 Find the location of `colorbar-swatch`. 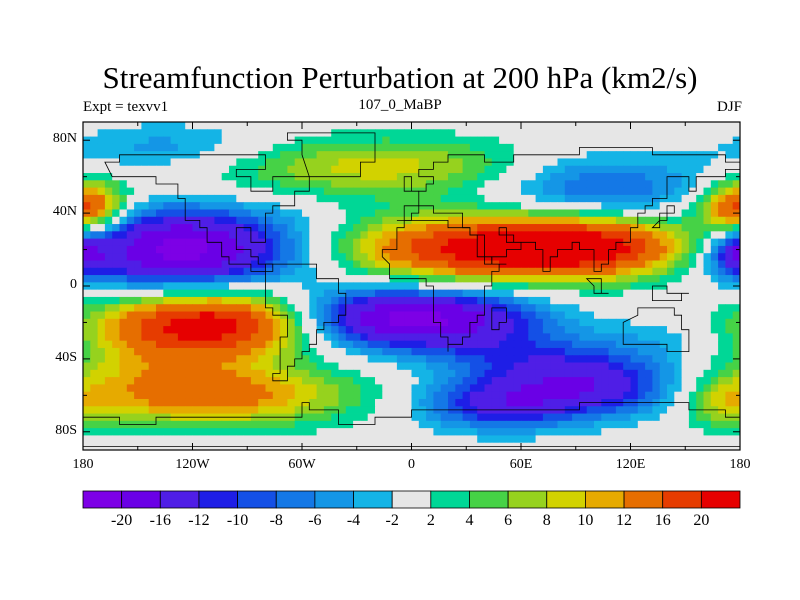

colorbar-swatch is located at coordinates (334, 499).